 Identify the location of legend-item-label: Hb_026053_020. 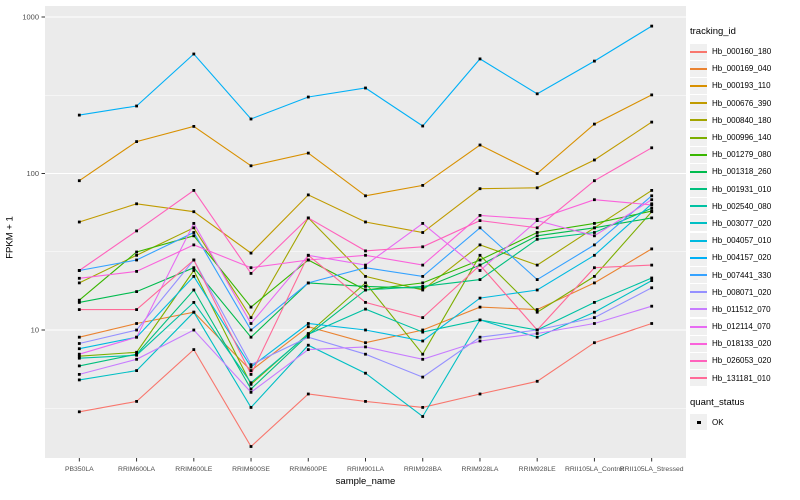
(742, 361).